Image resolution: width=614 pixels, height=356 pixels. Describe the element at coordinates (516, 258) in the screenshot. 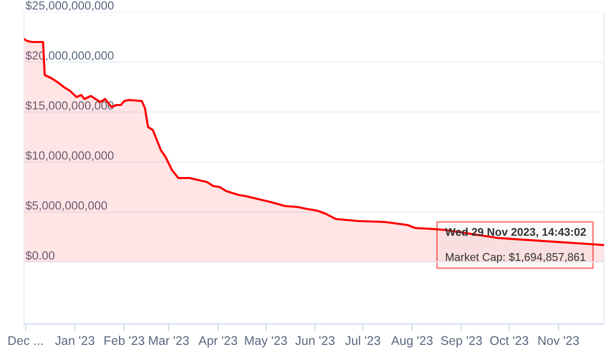

I see `annotation: Market Cap: $1,694,857,861` at that location.